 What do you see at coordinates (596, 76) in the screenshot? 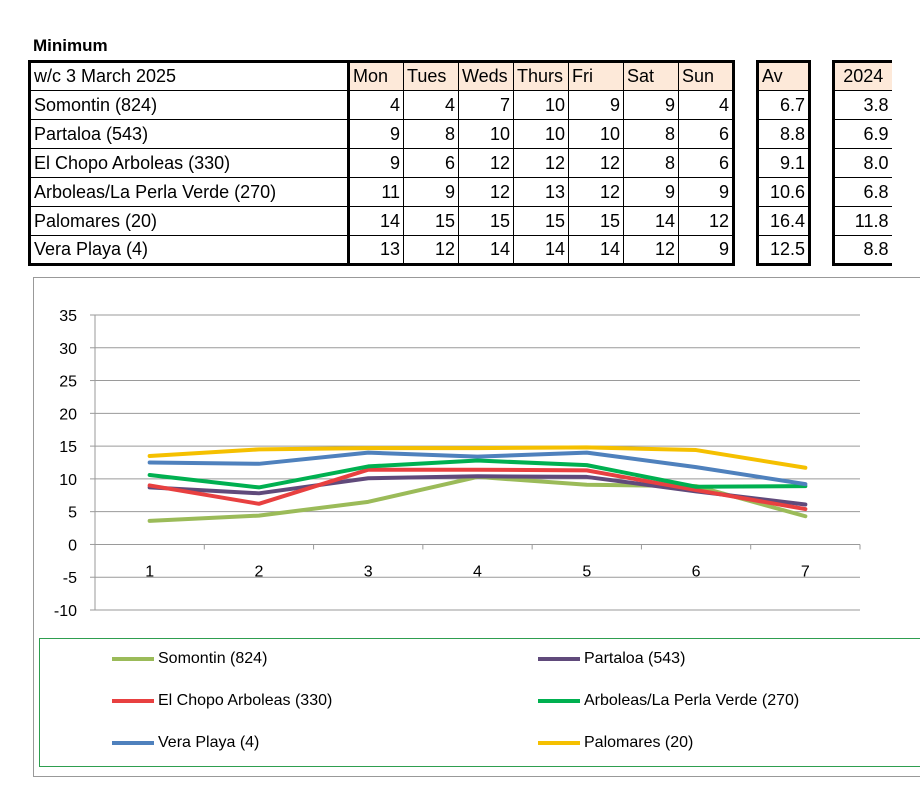
I see `day-header: Fri` at bounding box center [596, 76].